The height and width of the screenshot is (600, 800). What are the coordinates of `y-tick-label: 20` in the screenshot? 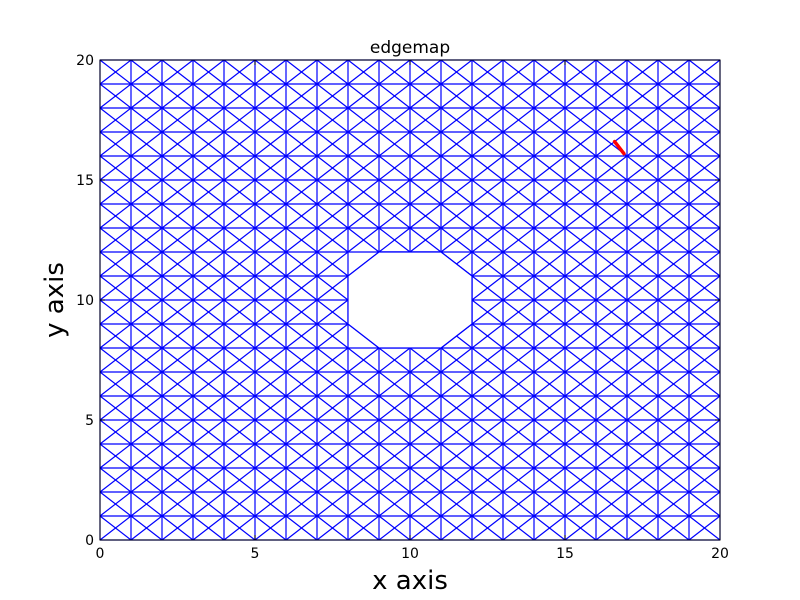 It's located at (85, 61).